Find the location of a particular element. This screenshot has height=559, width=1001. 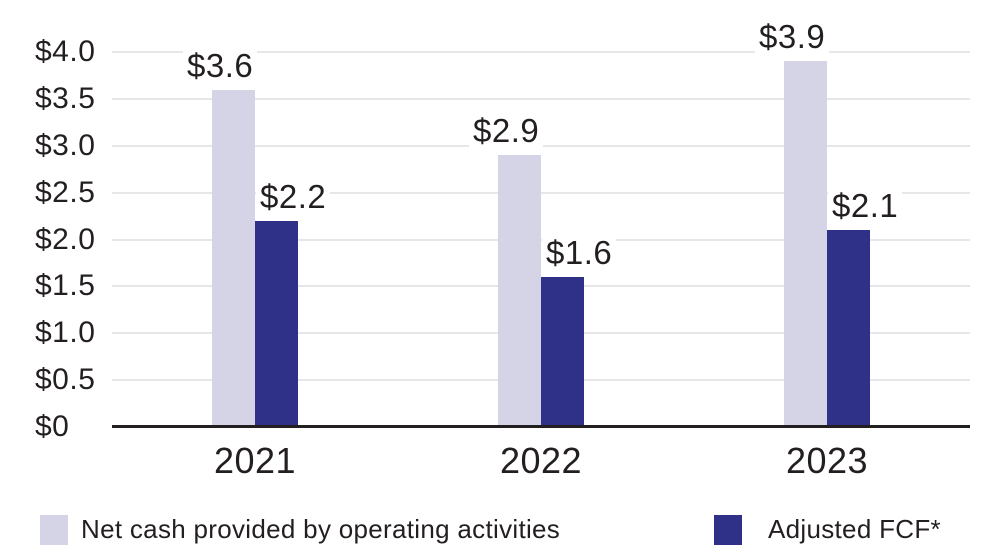

y-axis-tick-label: $3.5 is located at coordinates (65, 98).